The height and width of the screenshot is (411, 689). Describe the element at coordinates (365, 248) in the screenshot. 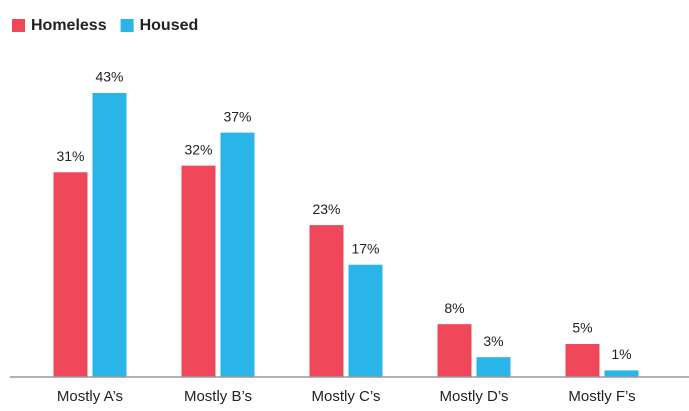

I see `data-label: 17%` at that location.